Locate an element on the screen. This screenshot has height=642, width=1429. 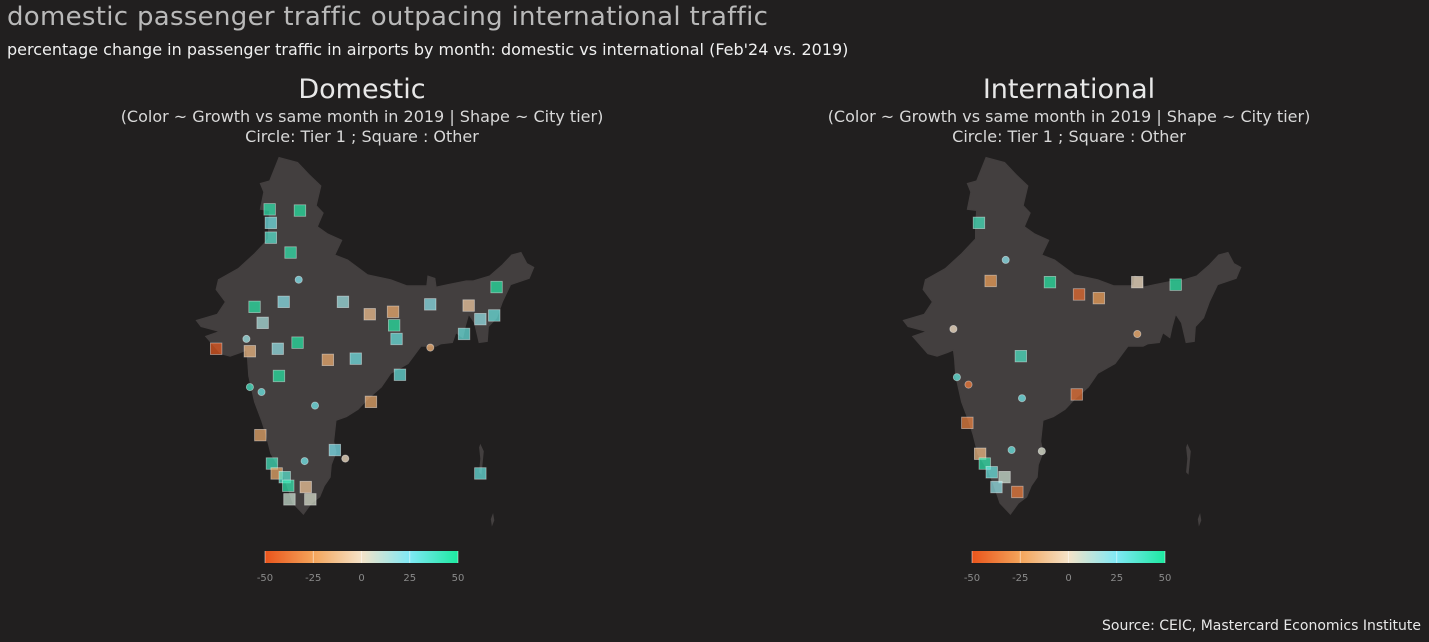
international-scale-tick-label: -50 is located at coordinates (972, 578).